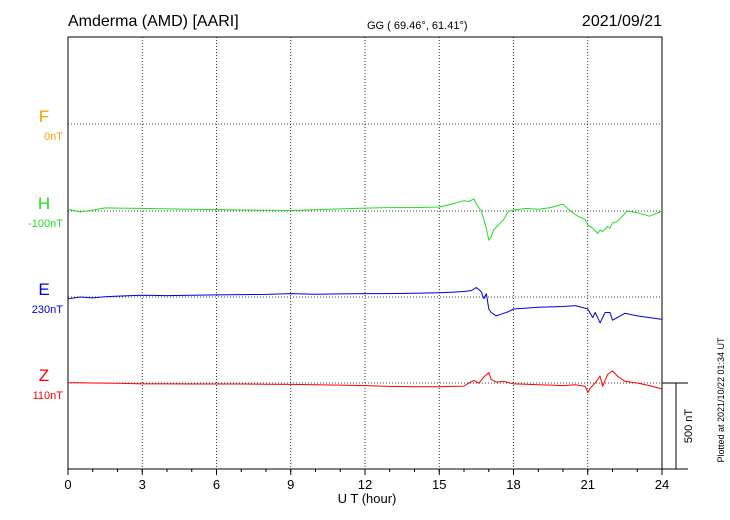  What do you see at coordinates (45, 224) in the screenshot?
I see `component-baseline-h: -100nT` at bounding box center [45, 224].